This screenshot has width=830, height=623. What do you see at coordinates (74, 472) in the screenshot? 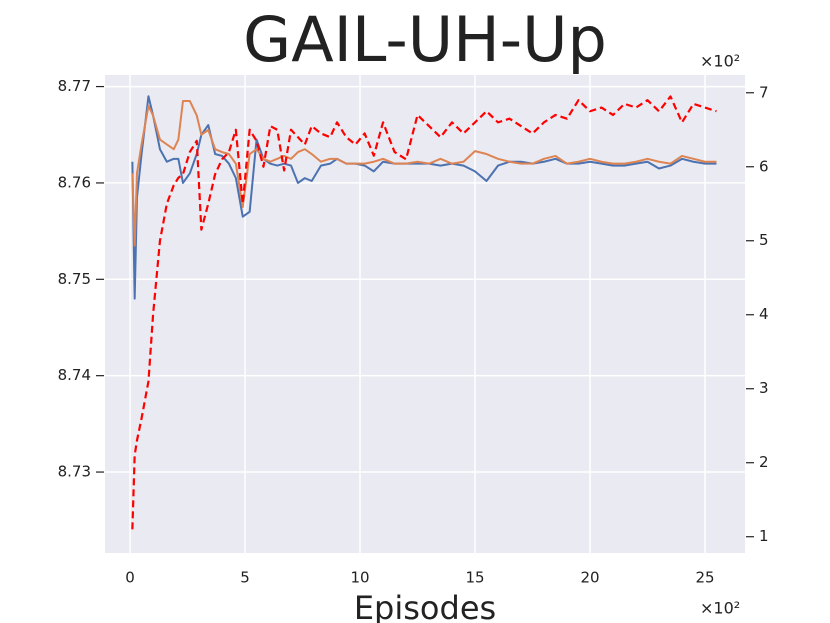
I see `y-tick-label: 8.73` at bounding box center [74, 472].